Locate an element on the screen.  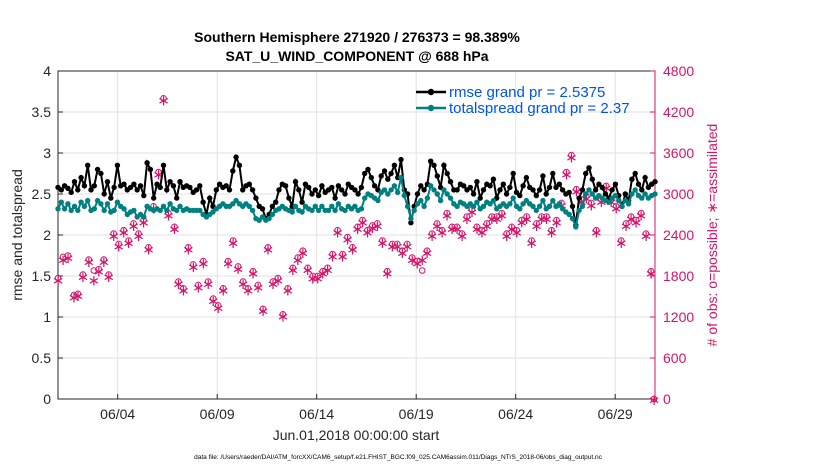
left-y-tick-label: 3 is located at coordinates (47, 153).